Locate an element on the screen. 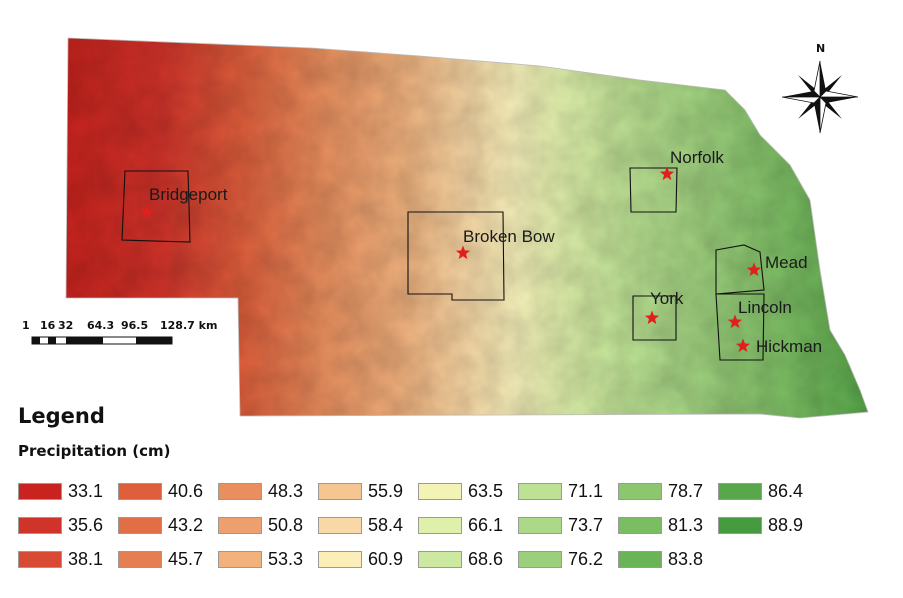 This screenshot has width=903, height=598. legend-item: 33.1 is located at coordinates (68, 491).